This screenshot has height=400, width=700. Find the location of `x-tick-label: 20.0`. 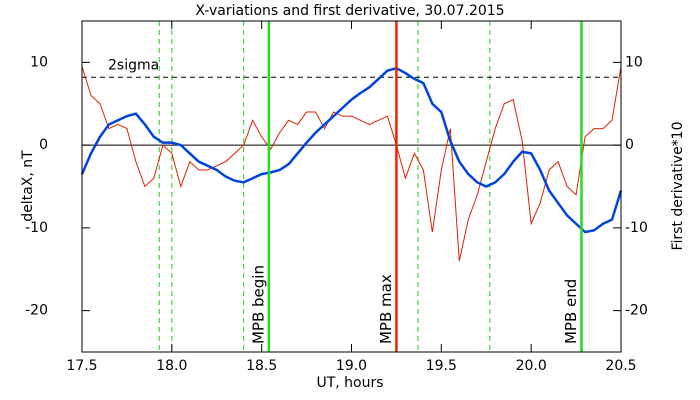

x-tick-label: 20.0 is located at coordinates (531, 366).